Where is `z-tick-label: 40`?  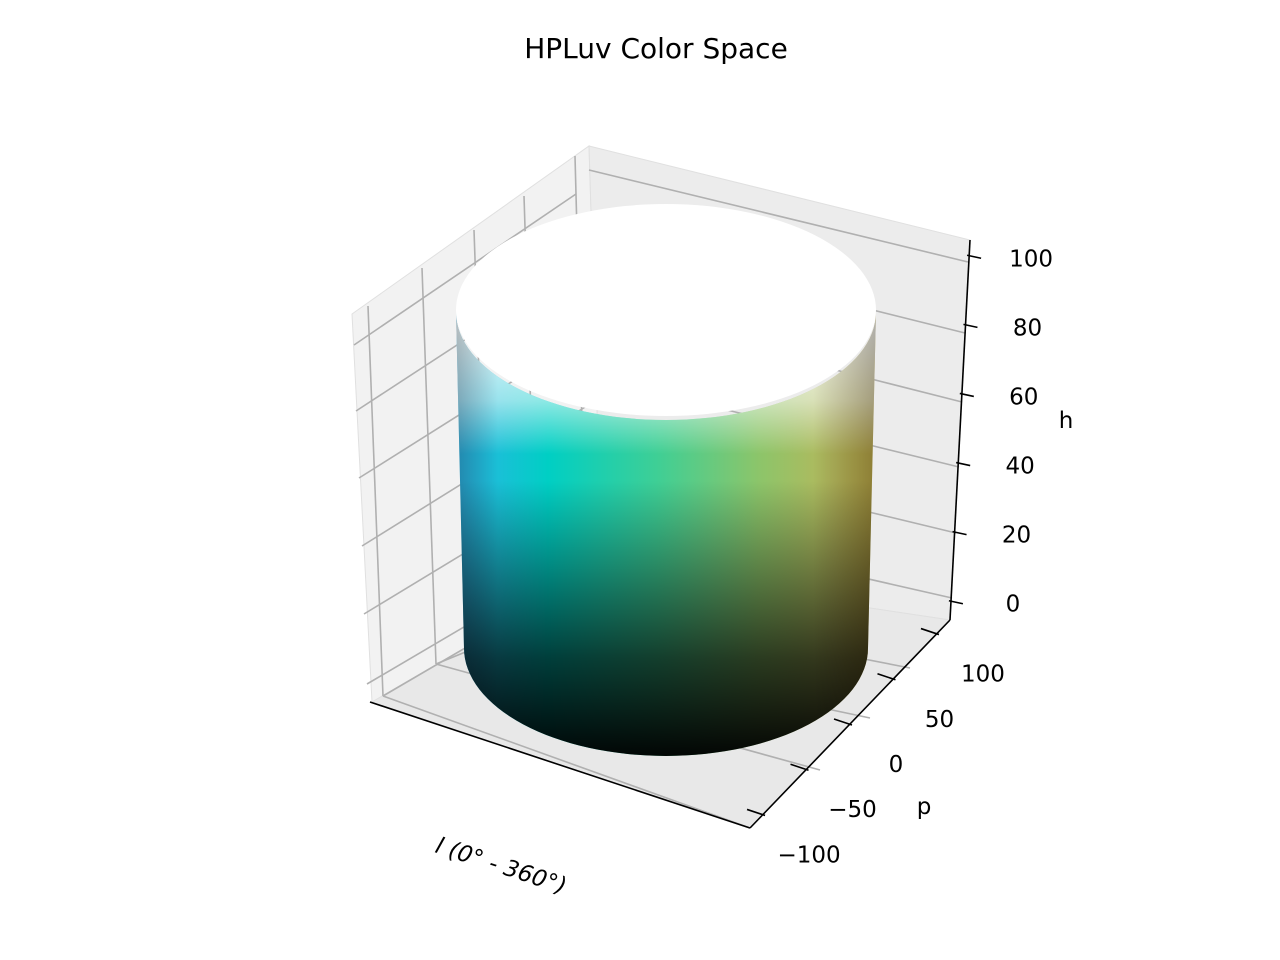 z-tick-label: 40 is located at coordinates (1020, 467).